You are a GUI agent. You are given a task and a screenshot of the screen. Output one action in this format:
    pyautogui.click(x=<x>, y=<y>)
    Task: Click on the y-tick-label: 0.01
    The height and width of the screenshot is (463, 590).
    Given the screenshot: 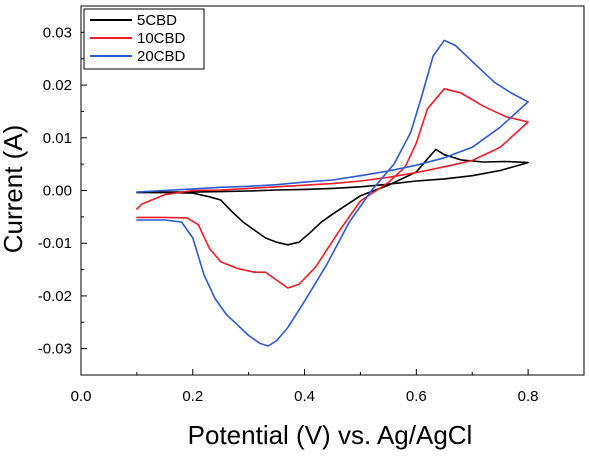 What is the action you would take?
    pyautogui.click(x=57, y=138)
    